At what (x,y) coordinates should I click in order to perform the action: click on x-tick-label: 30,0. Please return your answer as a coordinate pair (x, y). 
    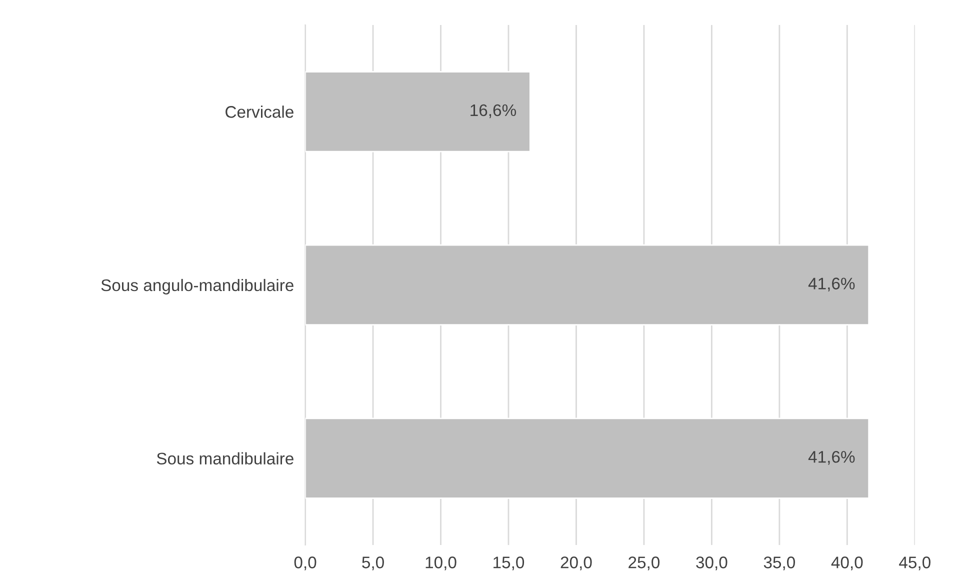
    Looking at the image, I should click on (712, 563).